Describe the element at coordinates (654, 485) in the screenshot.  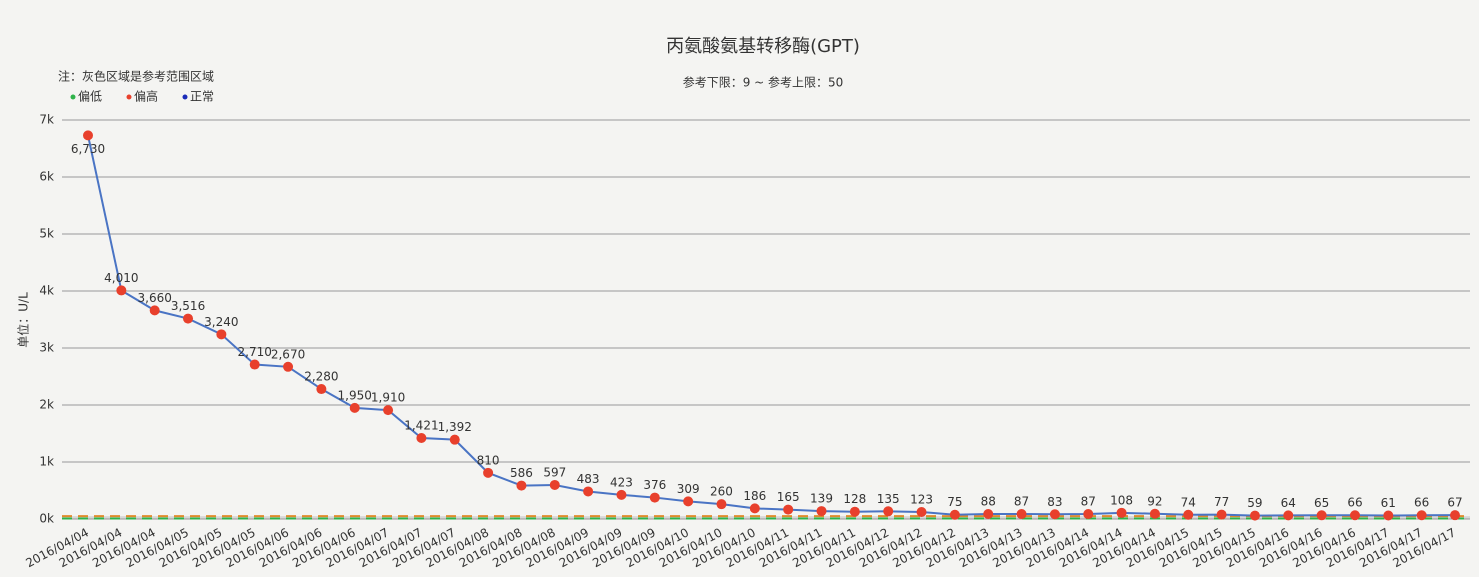
I see `value-label: 376` at that location.